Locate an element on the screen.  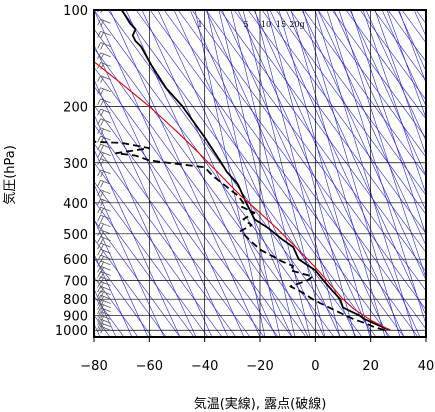
mixing-ratio-label: 10 is located at coordinates (266, 24).